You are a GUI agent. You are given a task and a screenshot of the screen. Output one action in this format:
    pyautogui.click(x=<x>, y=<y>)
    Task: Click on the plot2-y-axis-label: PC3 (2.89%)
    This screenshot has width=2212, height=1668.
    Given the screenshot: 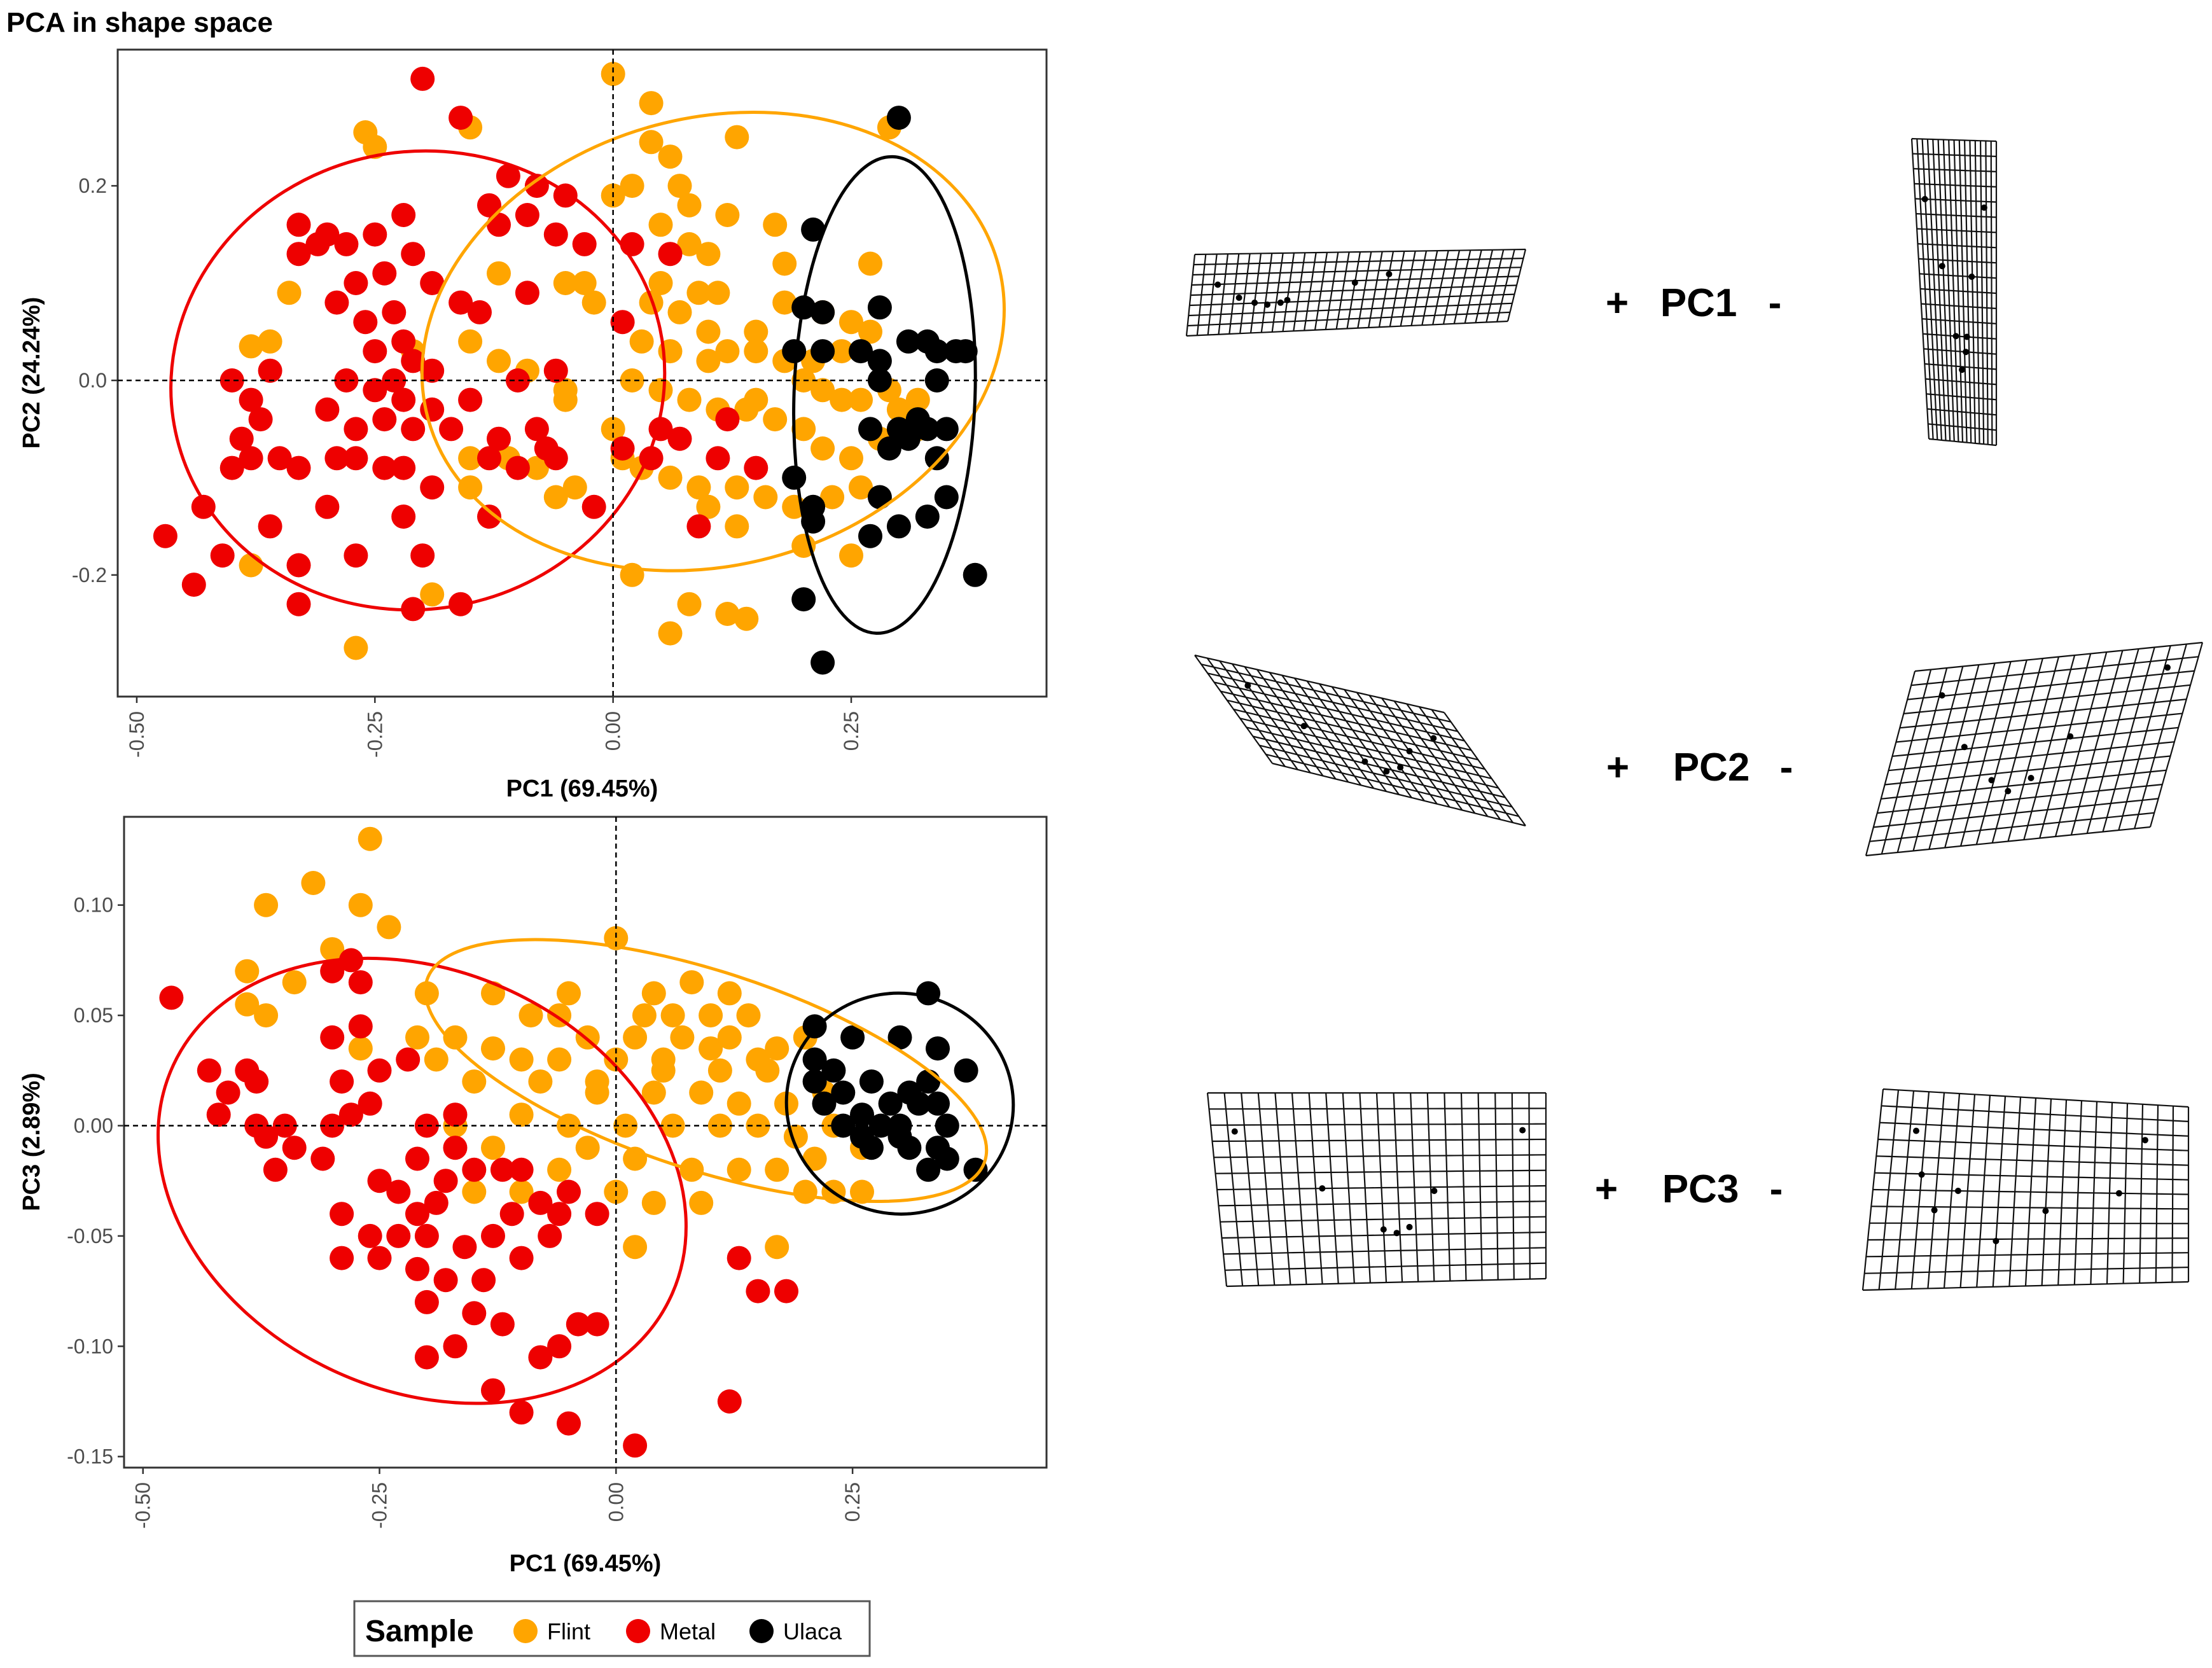 What is the action you would take?
    pyautogui.click(x=31, y=1142)
    